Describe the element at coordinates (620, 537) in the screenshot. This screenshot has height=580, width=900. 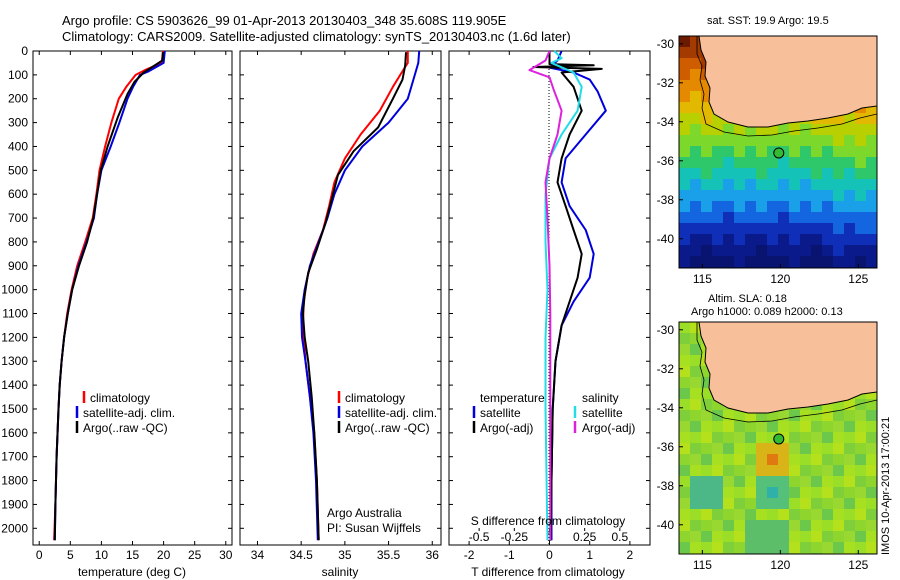
I see `difference-top-xtick-label-4: 0.5` at that location.